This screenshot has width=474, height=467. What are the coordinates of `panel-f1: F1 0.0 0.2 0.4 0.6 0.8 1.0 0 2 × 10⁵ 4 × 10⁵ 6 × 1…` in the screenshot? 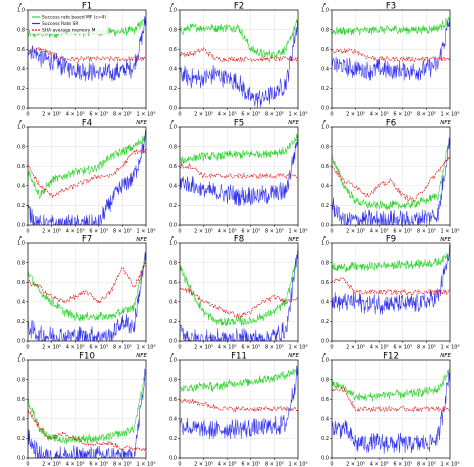 It's located at (86, 64).